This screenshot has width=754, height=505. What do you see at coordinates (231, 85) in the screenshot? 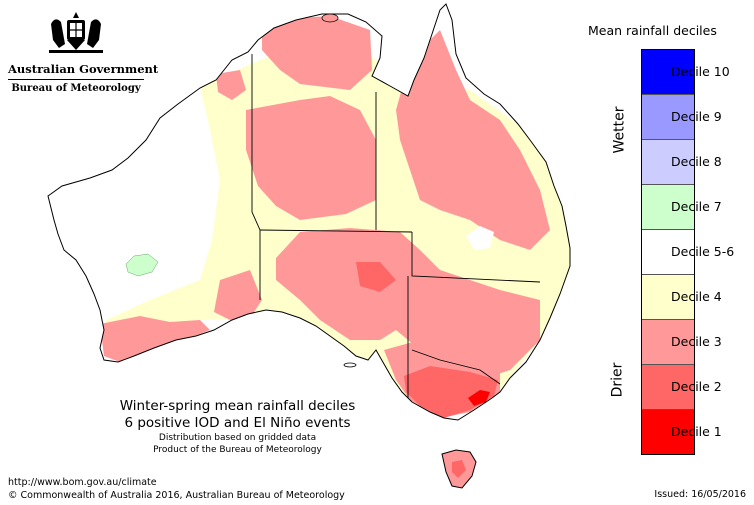
I see `decile-3-region-kimberley` at bounding box center [231, 85].